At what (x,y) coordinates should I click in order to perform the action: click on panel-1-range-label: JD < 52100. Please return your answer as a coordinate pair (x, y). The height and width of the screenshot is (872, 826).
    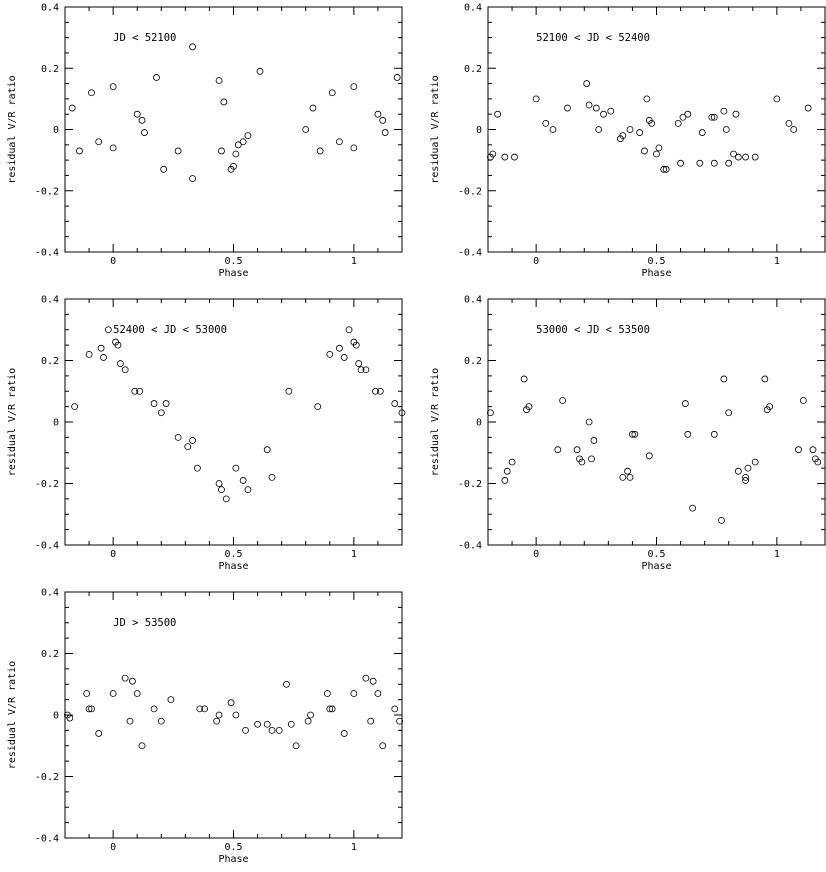
    Looking at the image, I should click on (144, 38).